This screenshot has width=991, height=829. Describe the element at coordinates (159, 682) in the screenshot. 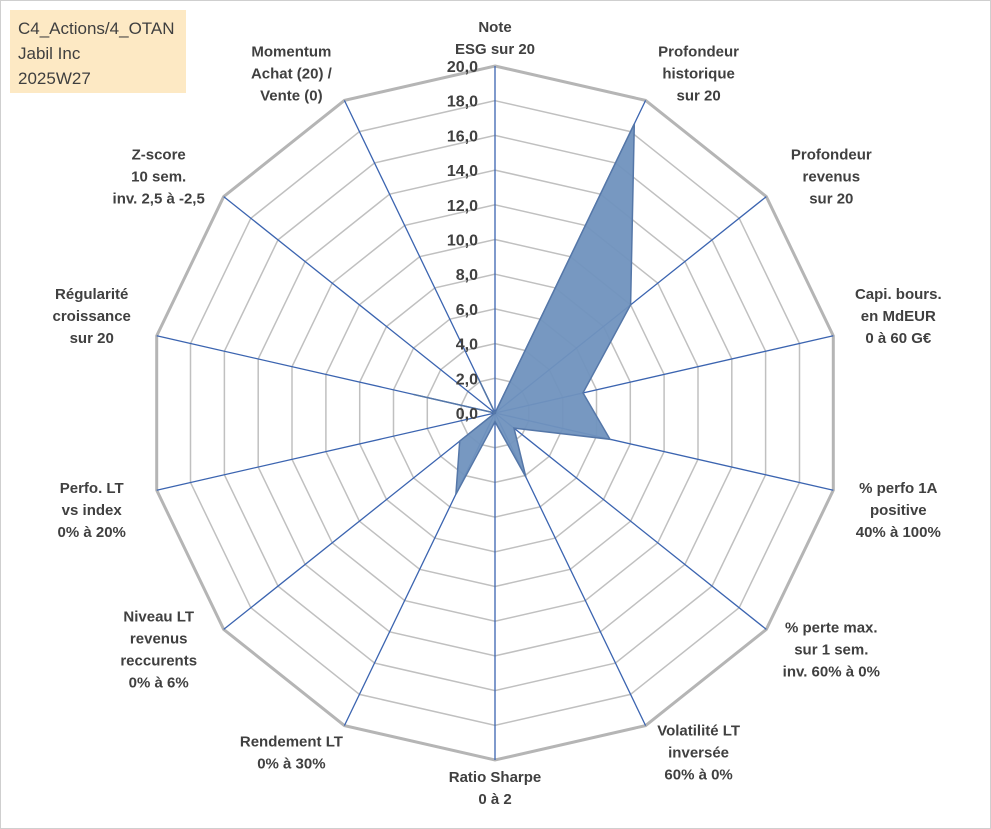

I see `axis-label-line: 0% à 6%` at that location.